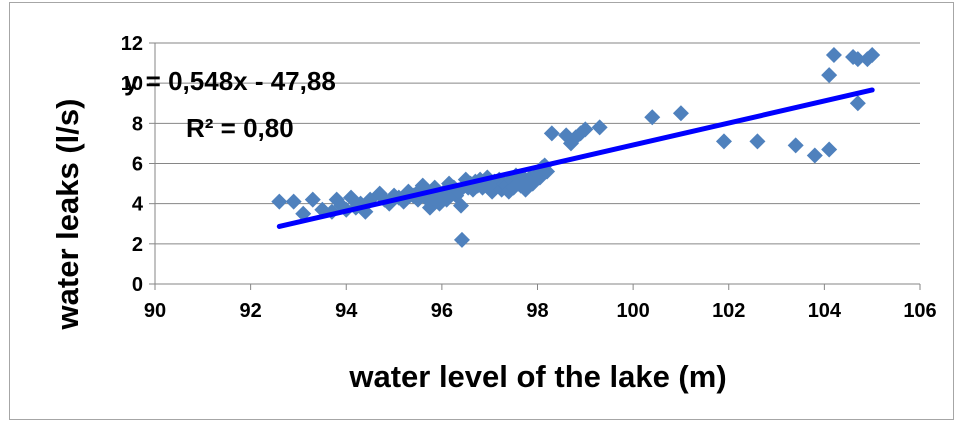 This screenshot has width=963, height=428. Describe the element at coordinates (137, 124) in the screenshot. I see `y-tick-label: 8` at that location.